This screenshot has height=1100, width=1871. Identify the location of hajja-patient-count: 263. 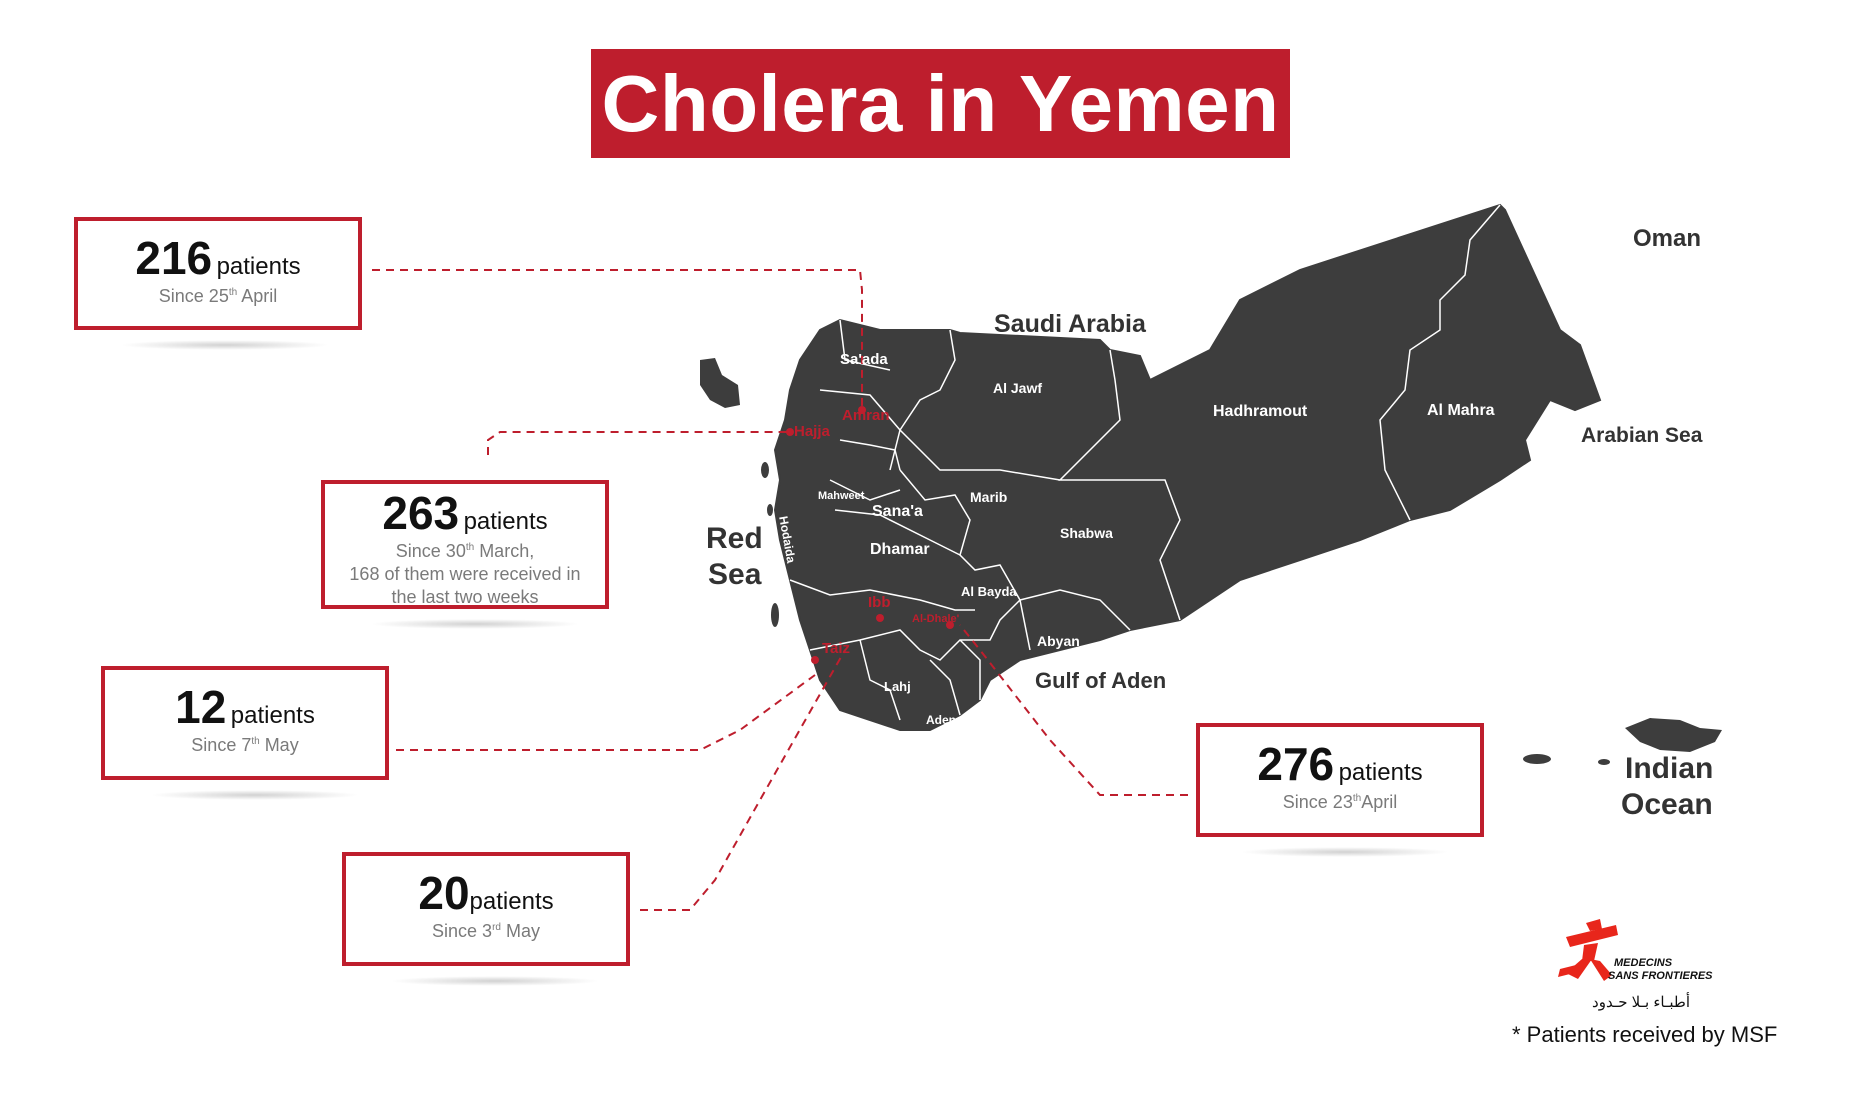
(421, 513).